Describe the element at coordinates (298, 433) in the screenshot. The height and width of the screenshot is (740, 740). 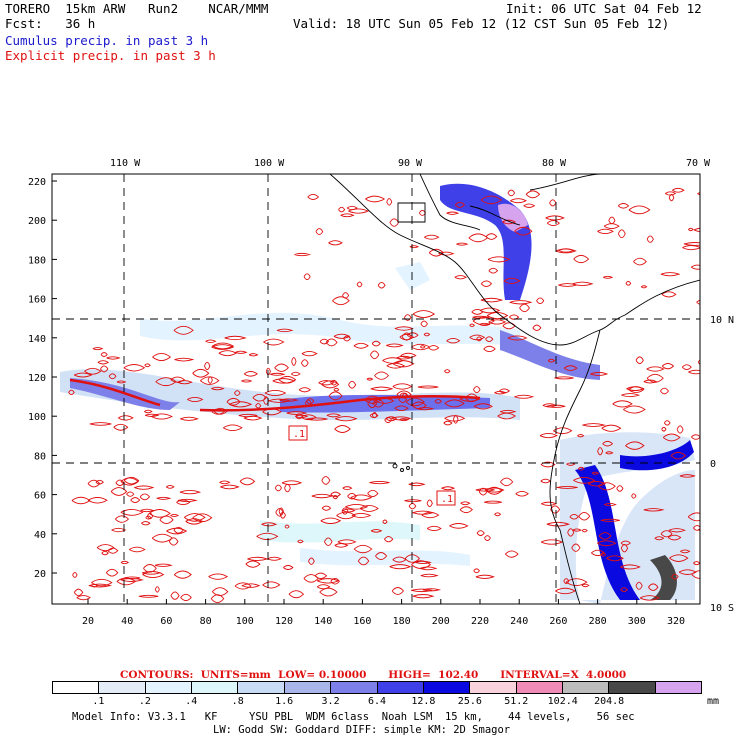
I see `contour-label-box` at that location.